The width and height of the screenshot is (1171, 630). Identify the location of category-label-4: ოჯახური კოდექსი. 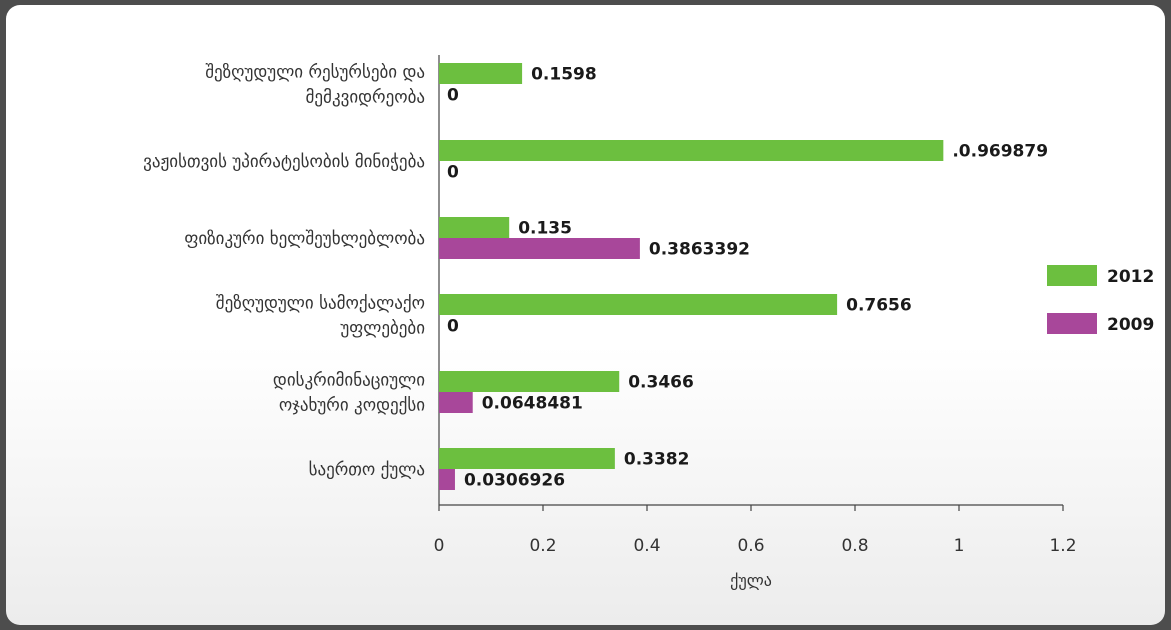
(352, 406).